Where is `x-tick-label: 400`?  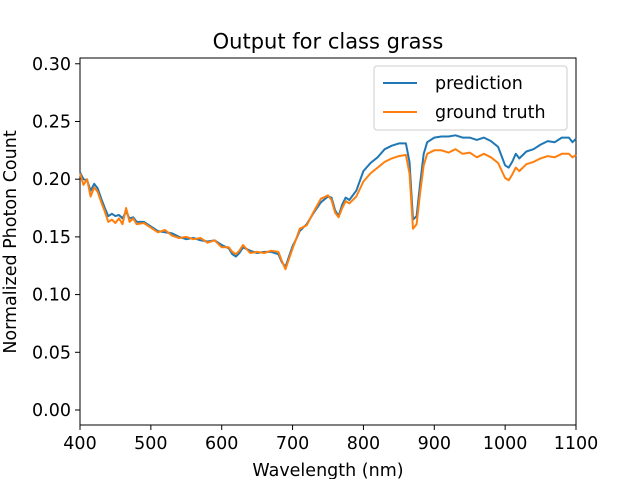
x-tick-label: 400 is located at coordinates (79, 444).